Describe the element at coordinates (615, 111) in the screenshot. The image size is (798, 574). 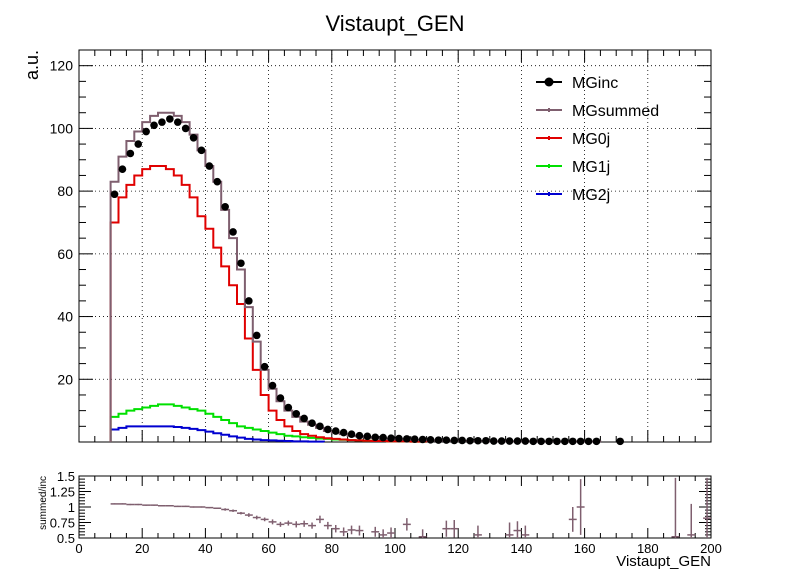
I see `legend-label-mgsummed: MGsummed` at that location.